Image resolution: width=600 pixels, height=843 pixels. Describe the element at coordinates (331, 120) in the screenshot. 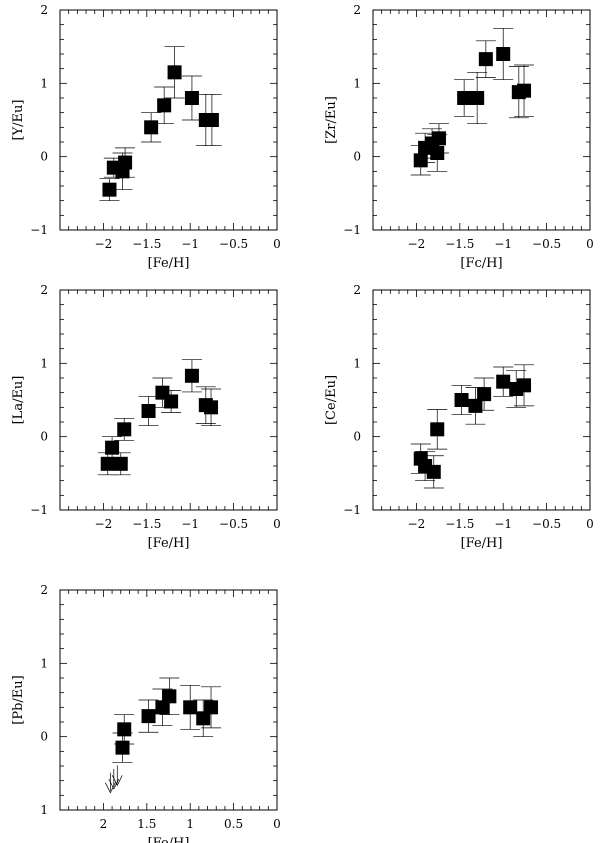

I see `y-axis-label: [Zr/Eu]` at that location.